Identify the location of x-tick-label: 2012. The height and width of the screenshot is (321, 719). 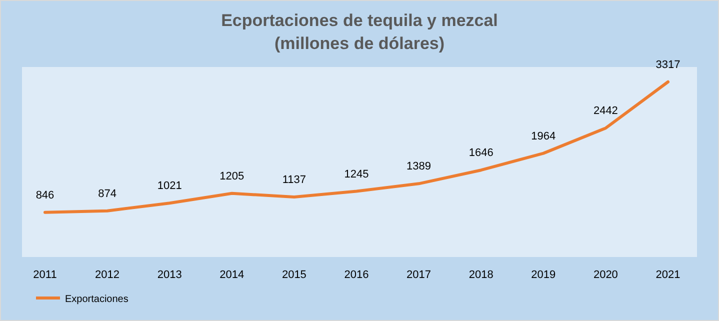
(107, 275).